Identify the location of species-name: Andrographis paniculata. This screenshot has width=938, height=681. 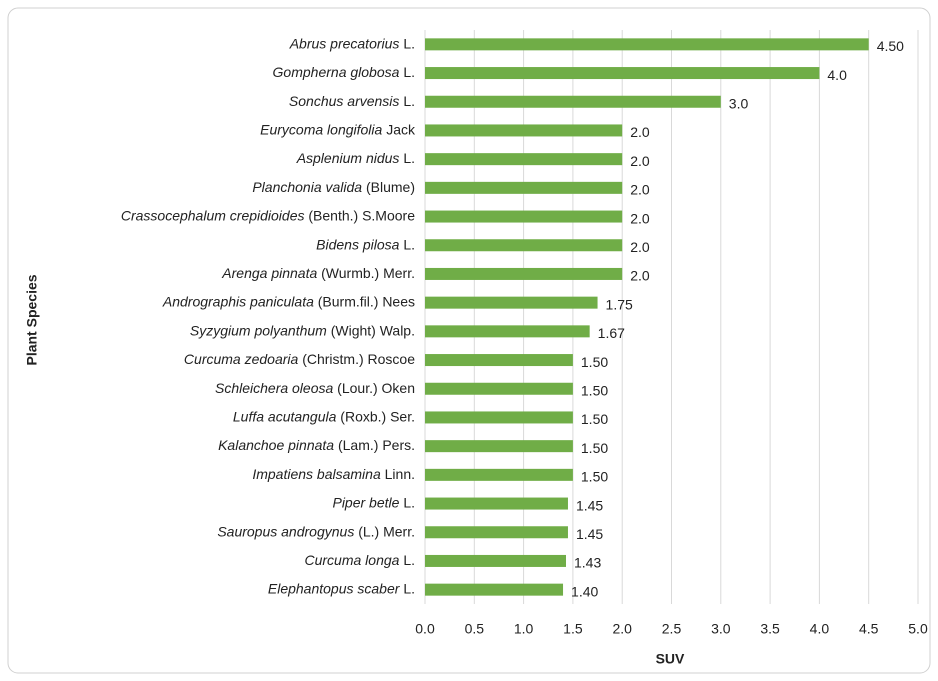
(238, 301).